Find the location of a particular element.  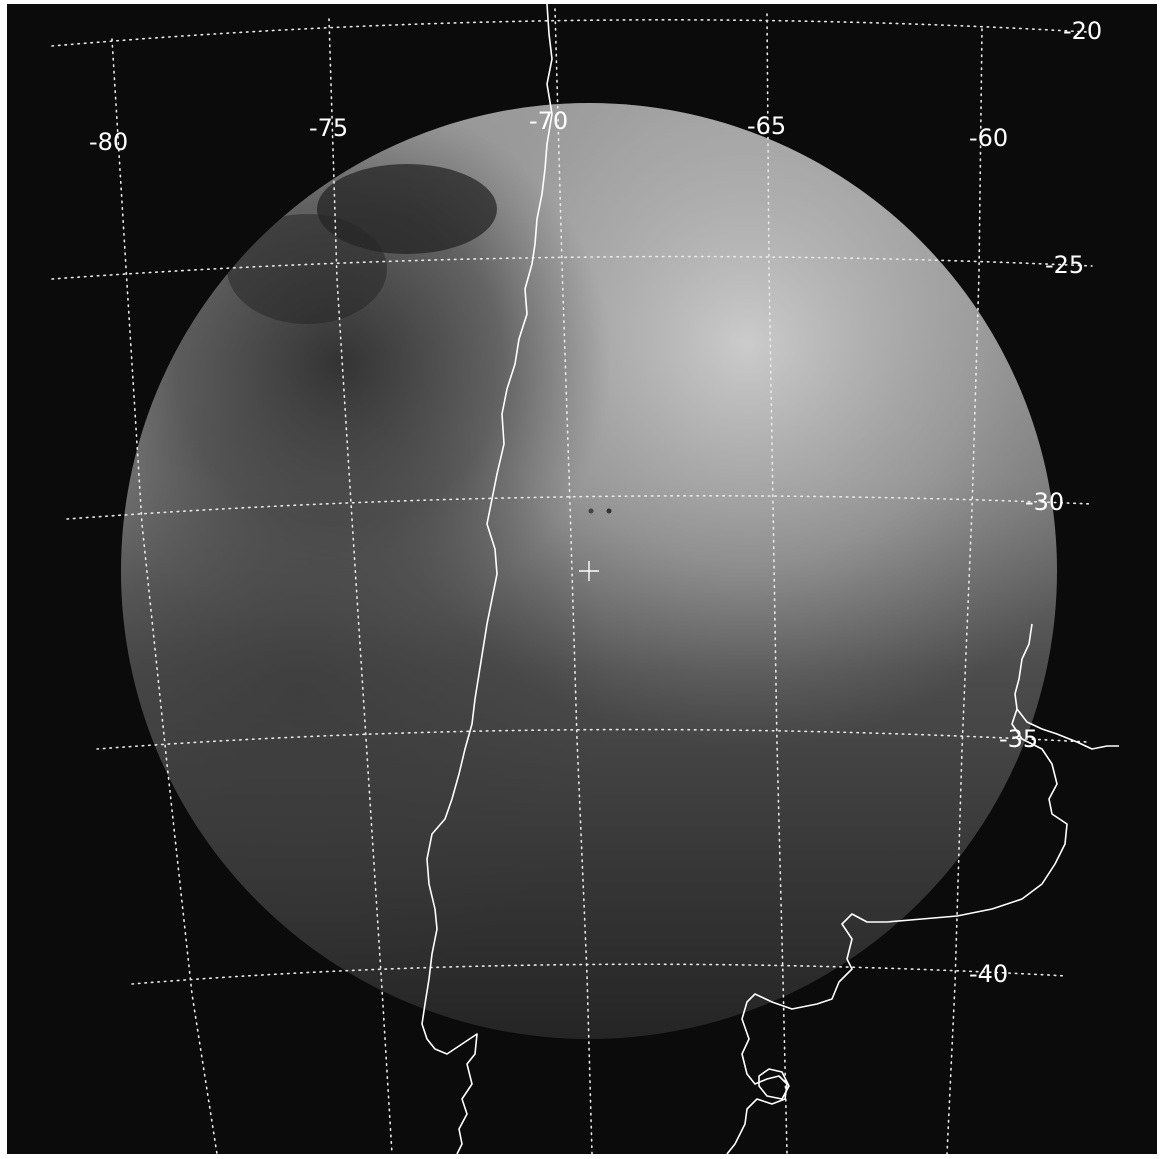

radar-site-marker is located at coordinates (589, 571).